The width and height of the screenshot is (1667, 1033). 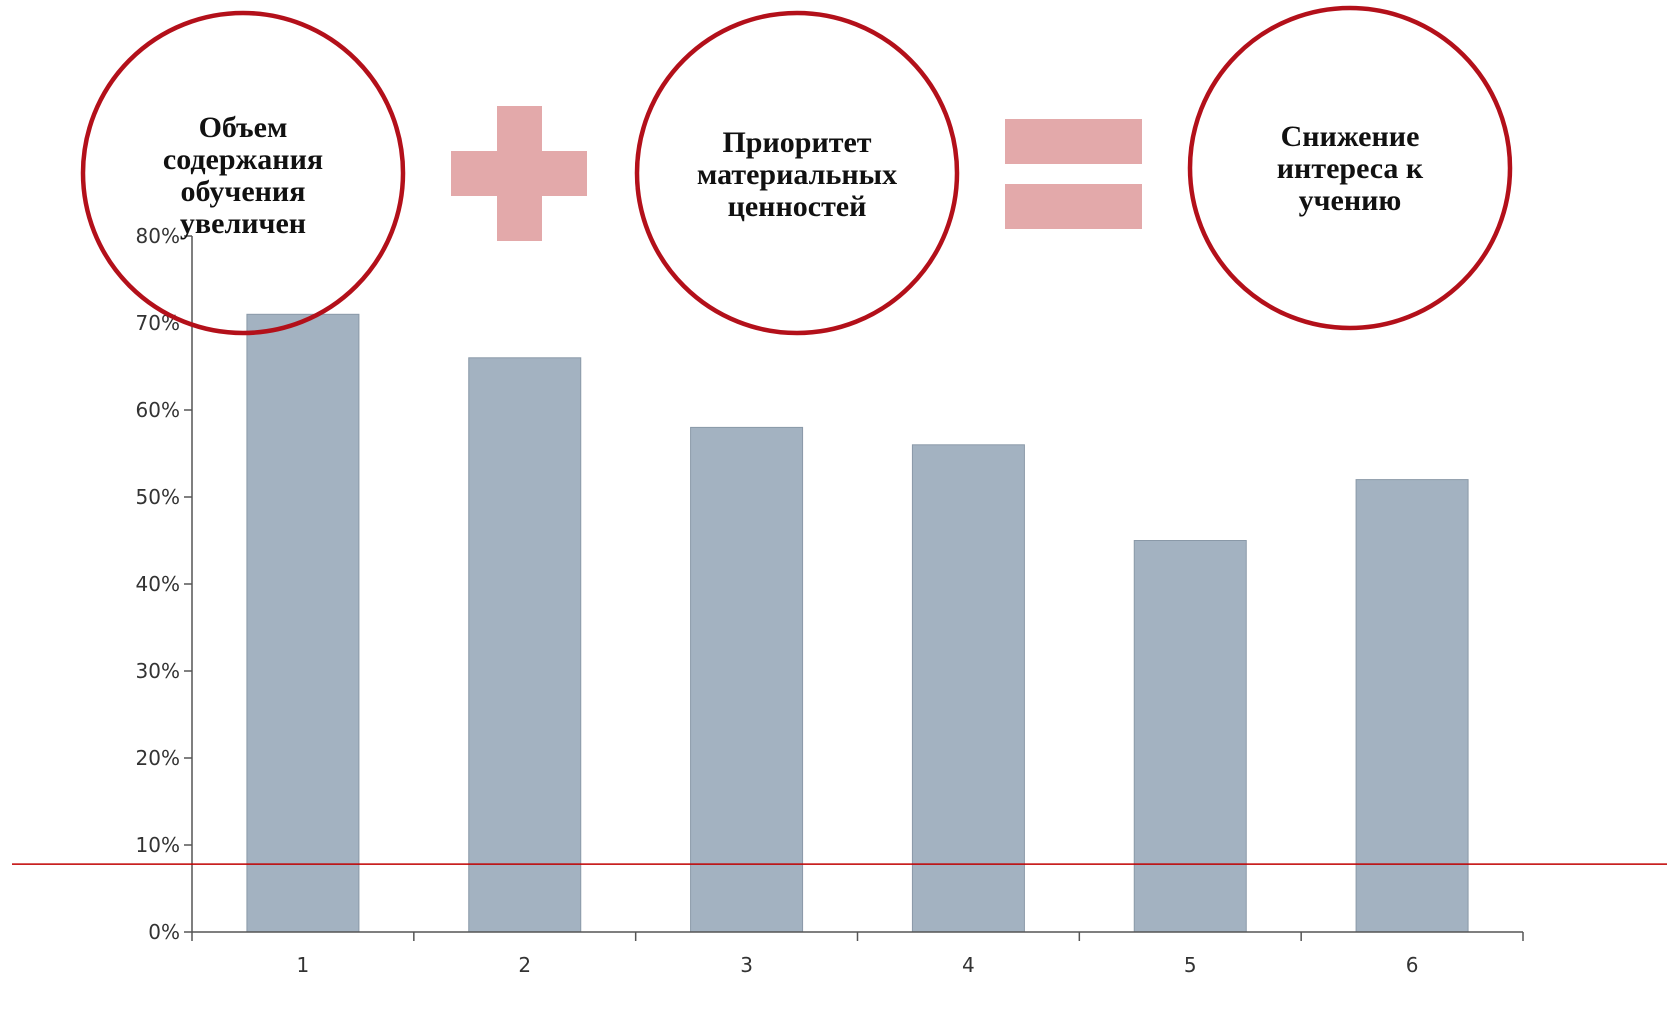 What do you see at coordinates (1190, 965) in the screenshot?
I see `x-tick-label: 5` at bounding box center [1190, 965].